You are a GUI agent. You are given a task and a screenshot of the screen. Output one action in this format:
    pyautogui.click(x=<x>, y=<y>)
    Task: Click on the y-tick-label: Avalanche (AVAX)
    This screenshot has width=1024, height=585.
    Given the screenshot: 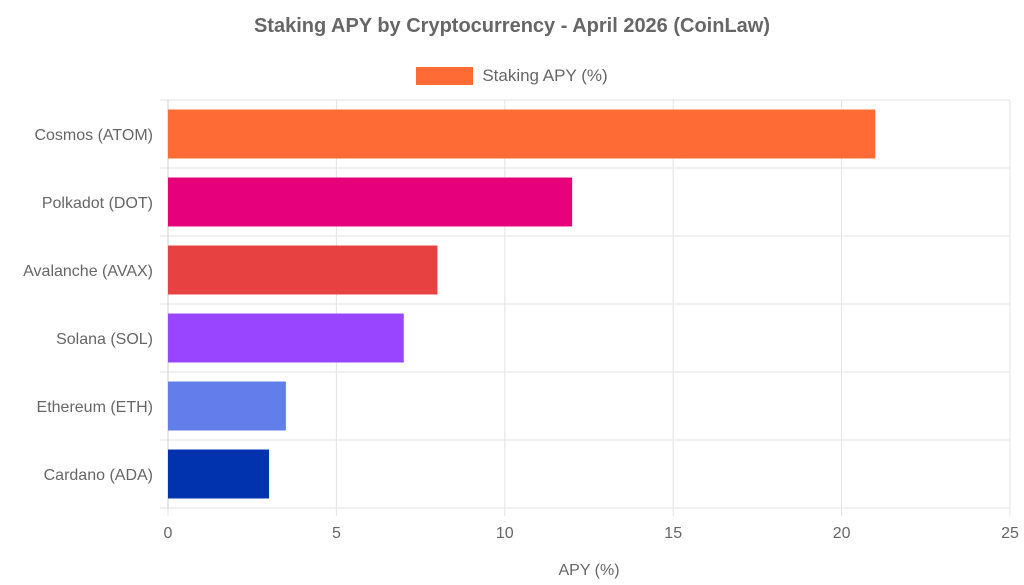 What is the action you would take?
    pyautogui.click(x=88, y=271)
    